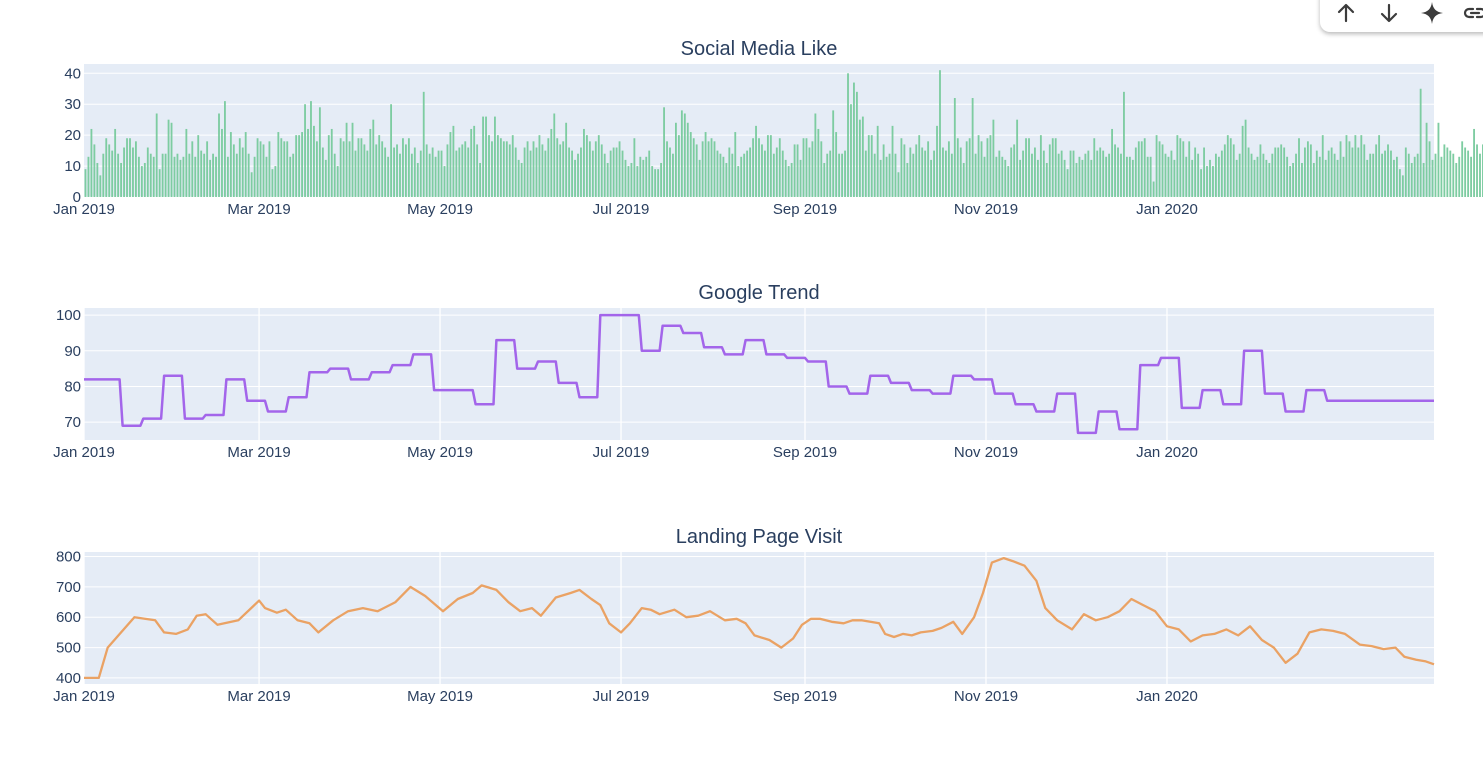 Image resolution: width=1483 pixels, height=769 pixels. I want to click on x-tick-label: Sep 2019, so click(805, 452).